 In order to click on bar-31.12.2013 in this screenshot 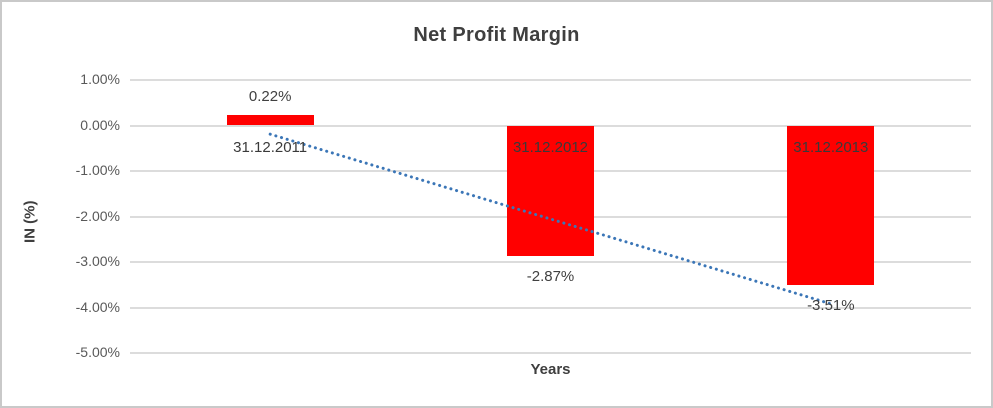, I will do `click(831, 205)`.